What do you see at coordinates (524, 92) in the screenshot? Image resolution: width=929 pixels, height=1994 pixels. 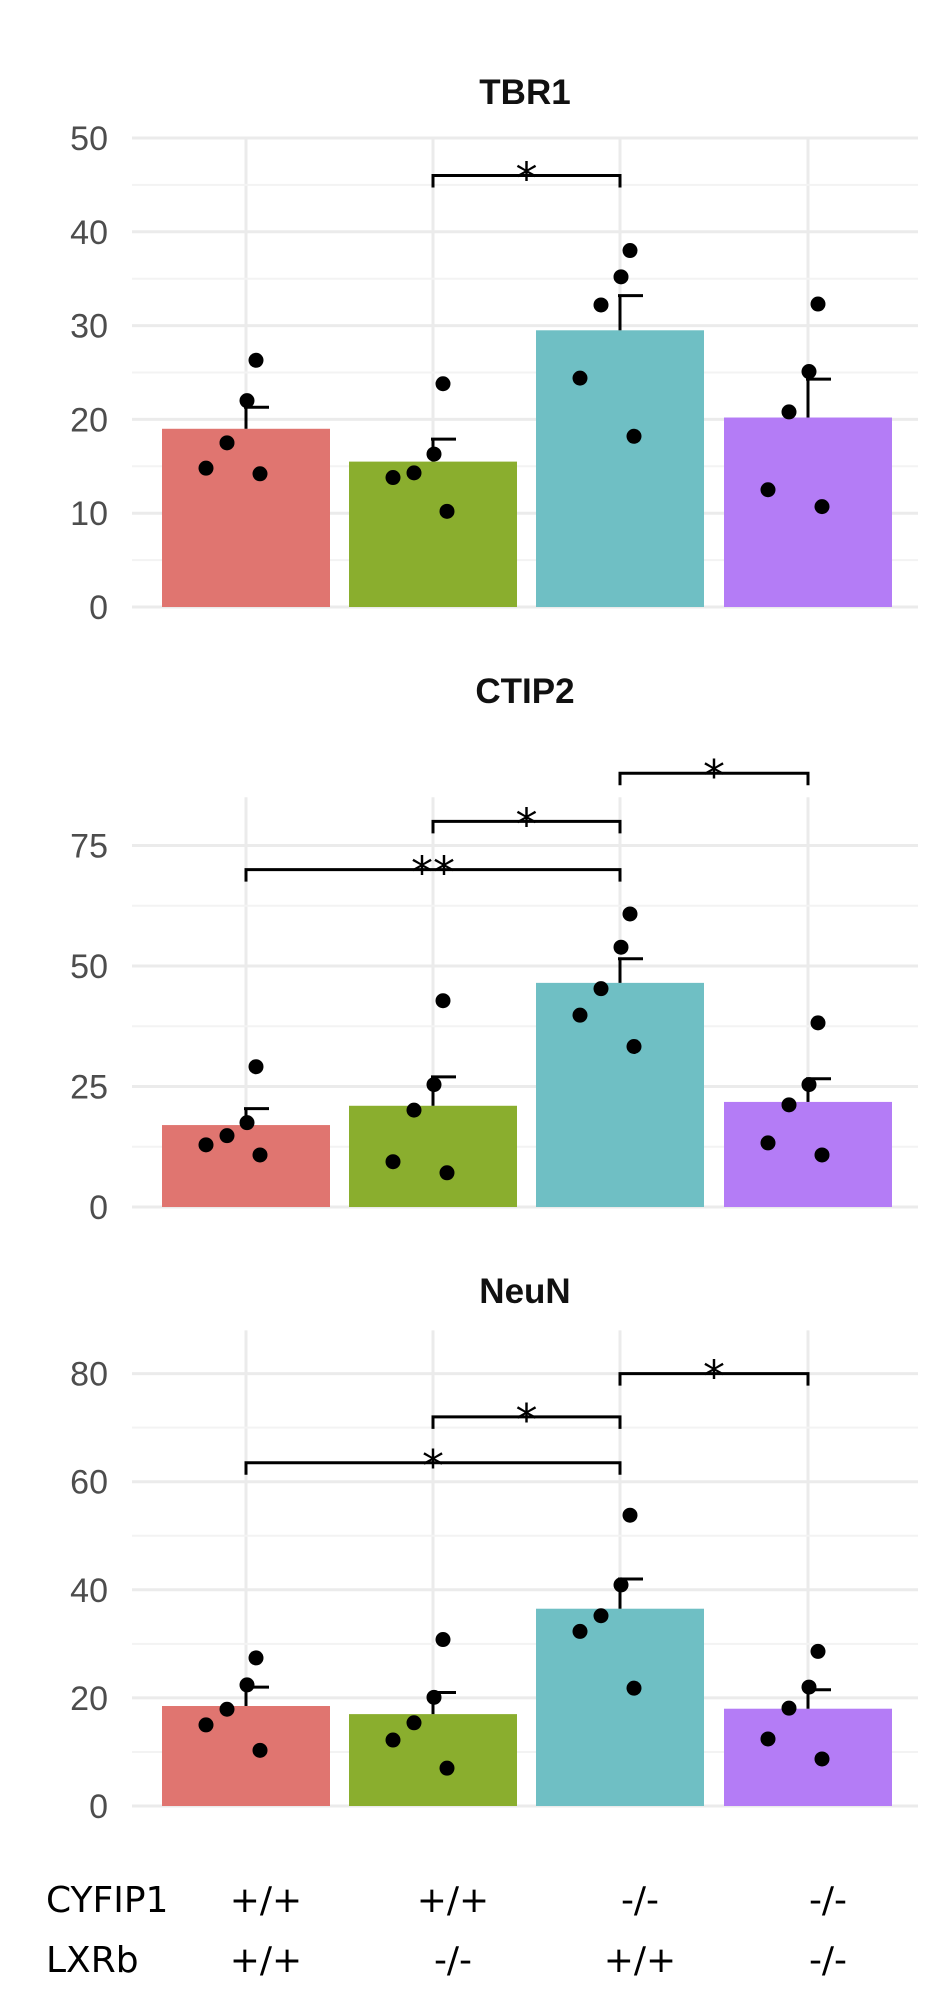 I see `panel-title: TBR1` at bounding box center [524, 92].